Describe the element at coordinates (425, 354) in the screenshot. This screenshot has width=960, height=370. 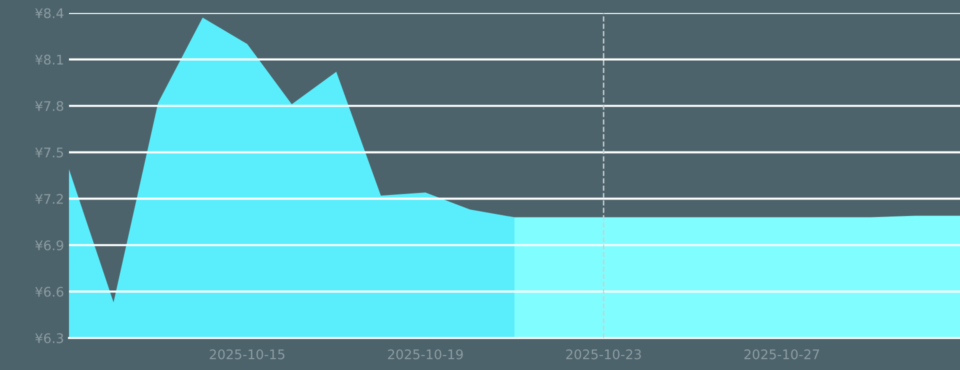
I see `x-tick-label: 2025-10-19` at that location.